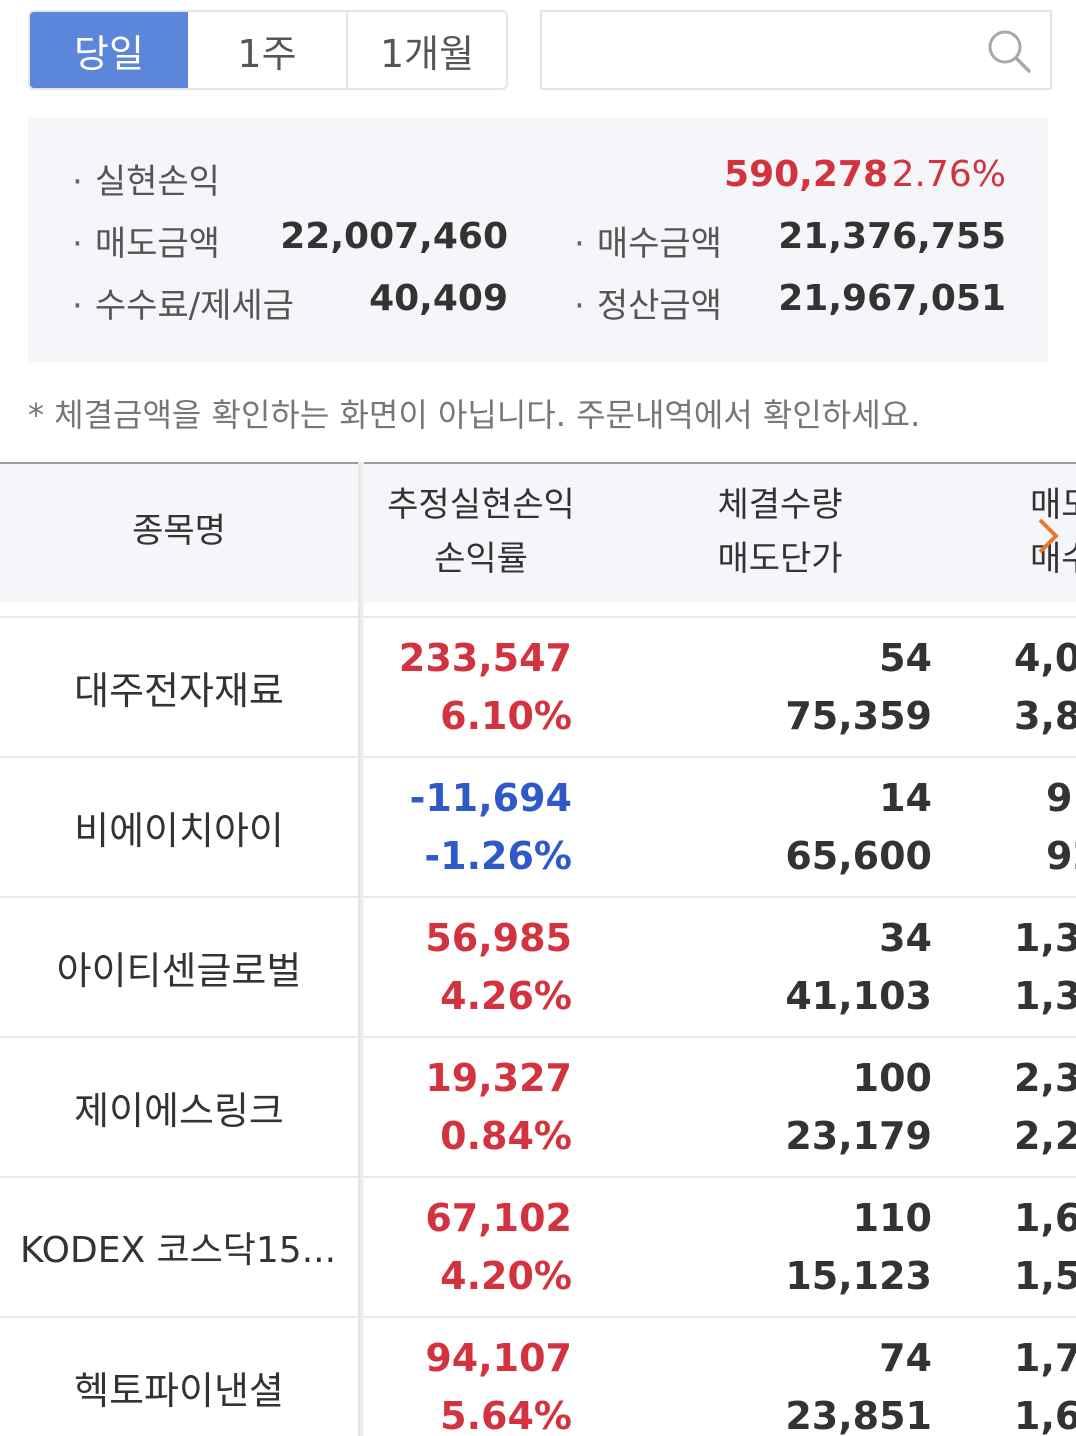  I want to click on buy-amount: 1,33, so click(1045, 996).